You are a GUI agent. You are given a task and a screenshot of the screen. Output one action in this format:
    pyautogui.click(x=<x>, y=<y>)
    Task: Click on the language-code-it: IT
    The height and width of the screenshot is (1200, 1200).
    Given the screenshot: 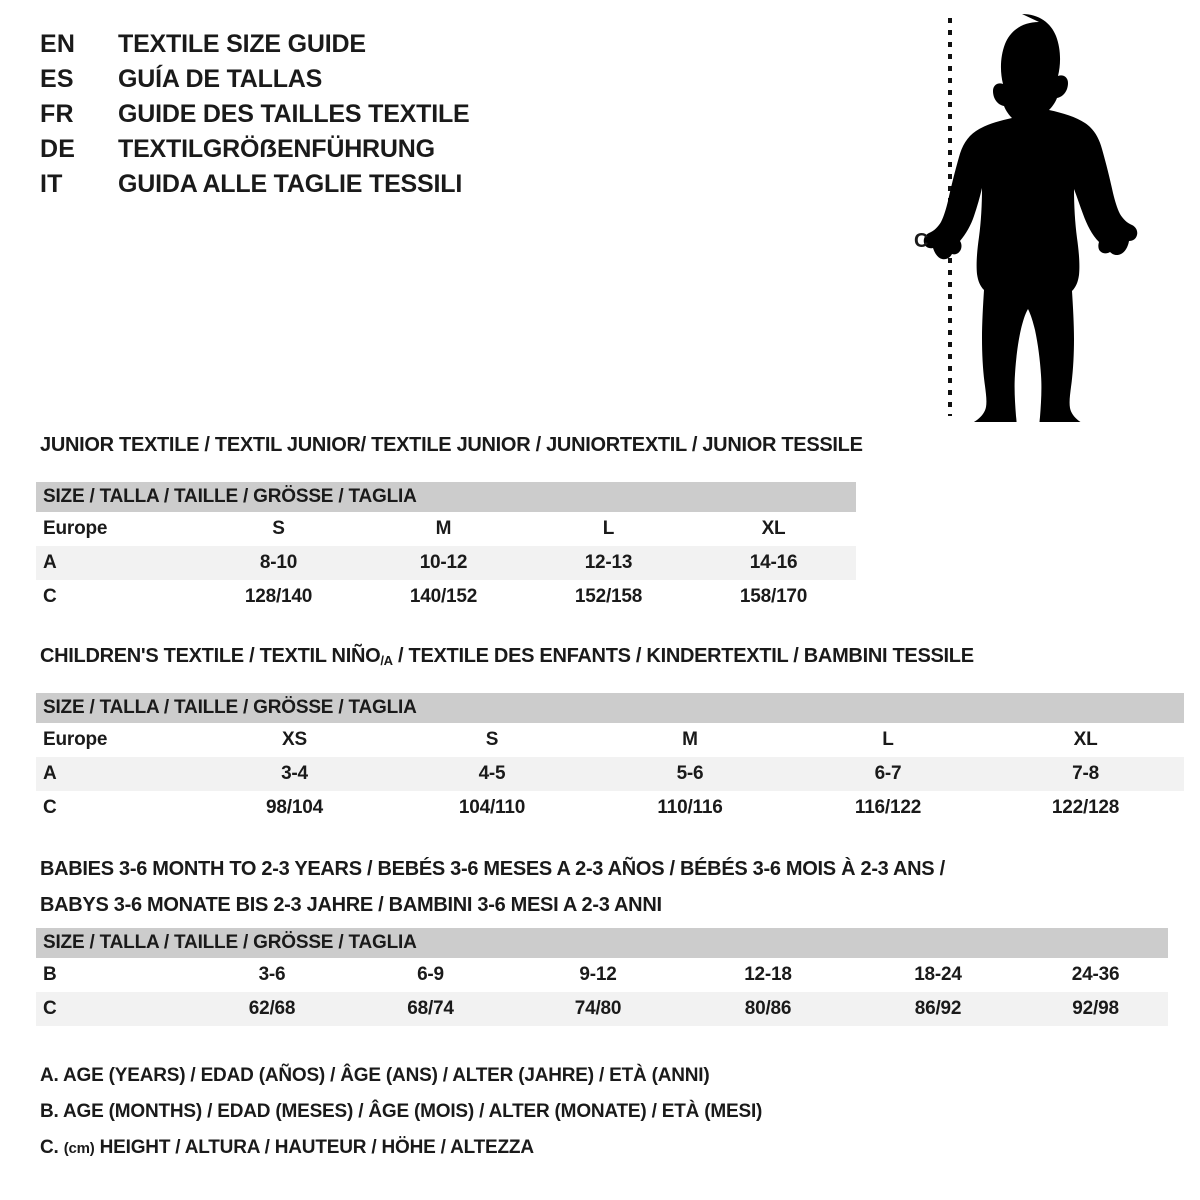 What is the action you would take?
    pyautogui.click(x=51, y=184)
    